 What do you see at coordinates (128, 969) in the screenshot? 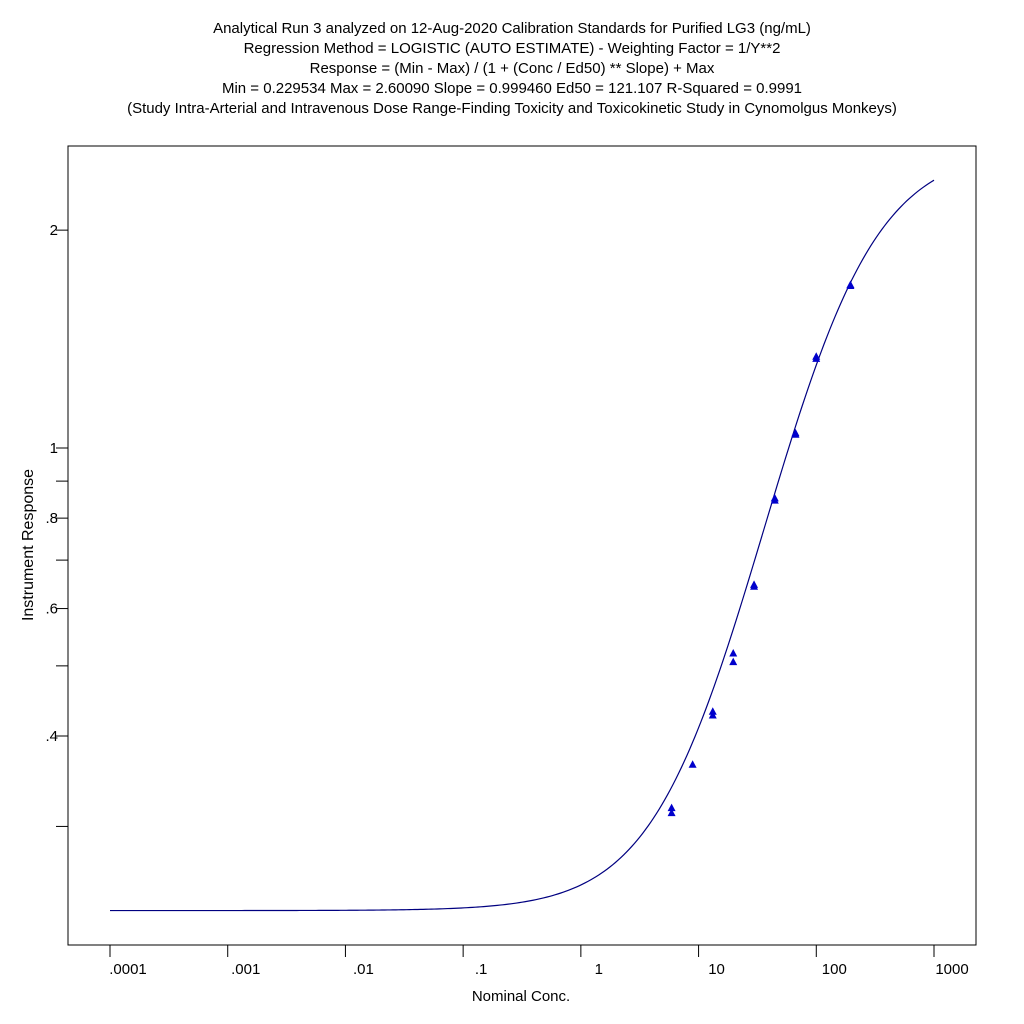
I see `x-tick-label: .0001` at bounding box center [128, 969].